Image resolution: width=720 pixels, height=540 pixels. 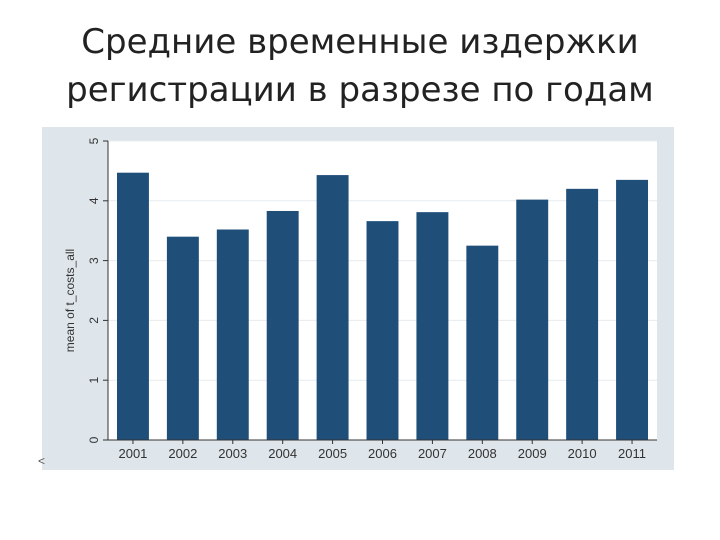 What do you see at coordinates (360, 42) in the screenshot?
I see `slide-title-line-1: Средние временные издержки` at bounding box center [360, 42].